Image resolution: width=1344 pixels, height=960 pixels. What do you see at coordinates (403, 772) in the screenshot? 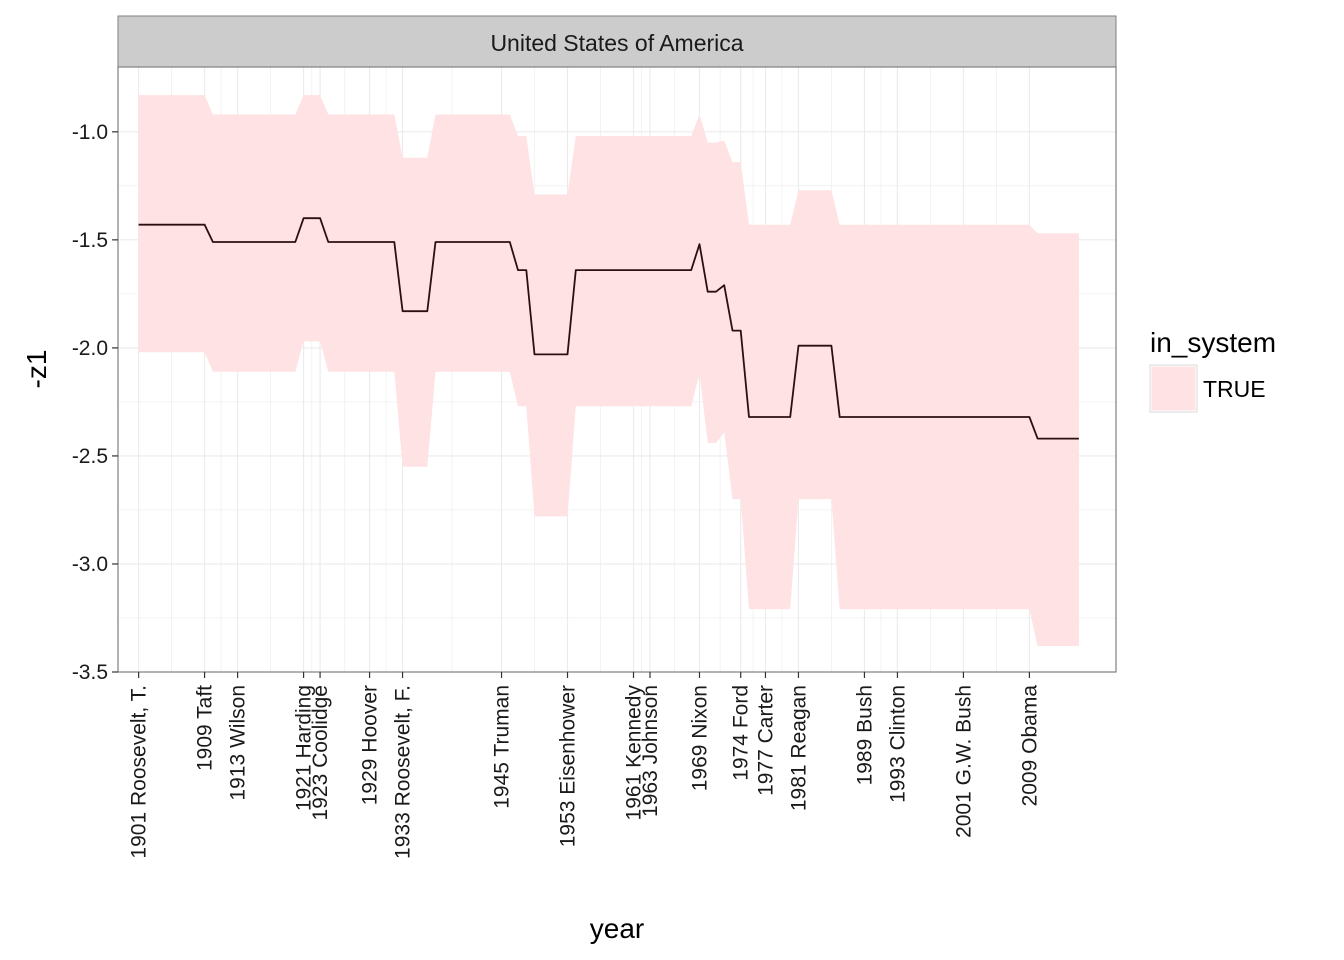
I see `x-tick-label: 1933 Roosevelt, F.` at bounding box center [403, 772].